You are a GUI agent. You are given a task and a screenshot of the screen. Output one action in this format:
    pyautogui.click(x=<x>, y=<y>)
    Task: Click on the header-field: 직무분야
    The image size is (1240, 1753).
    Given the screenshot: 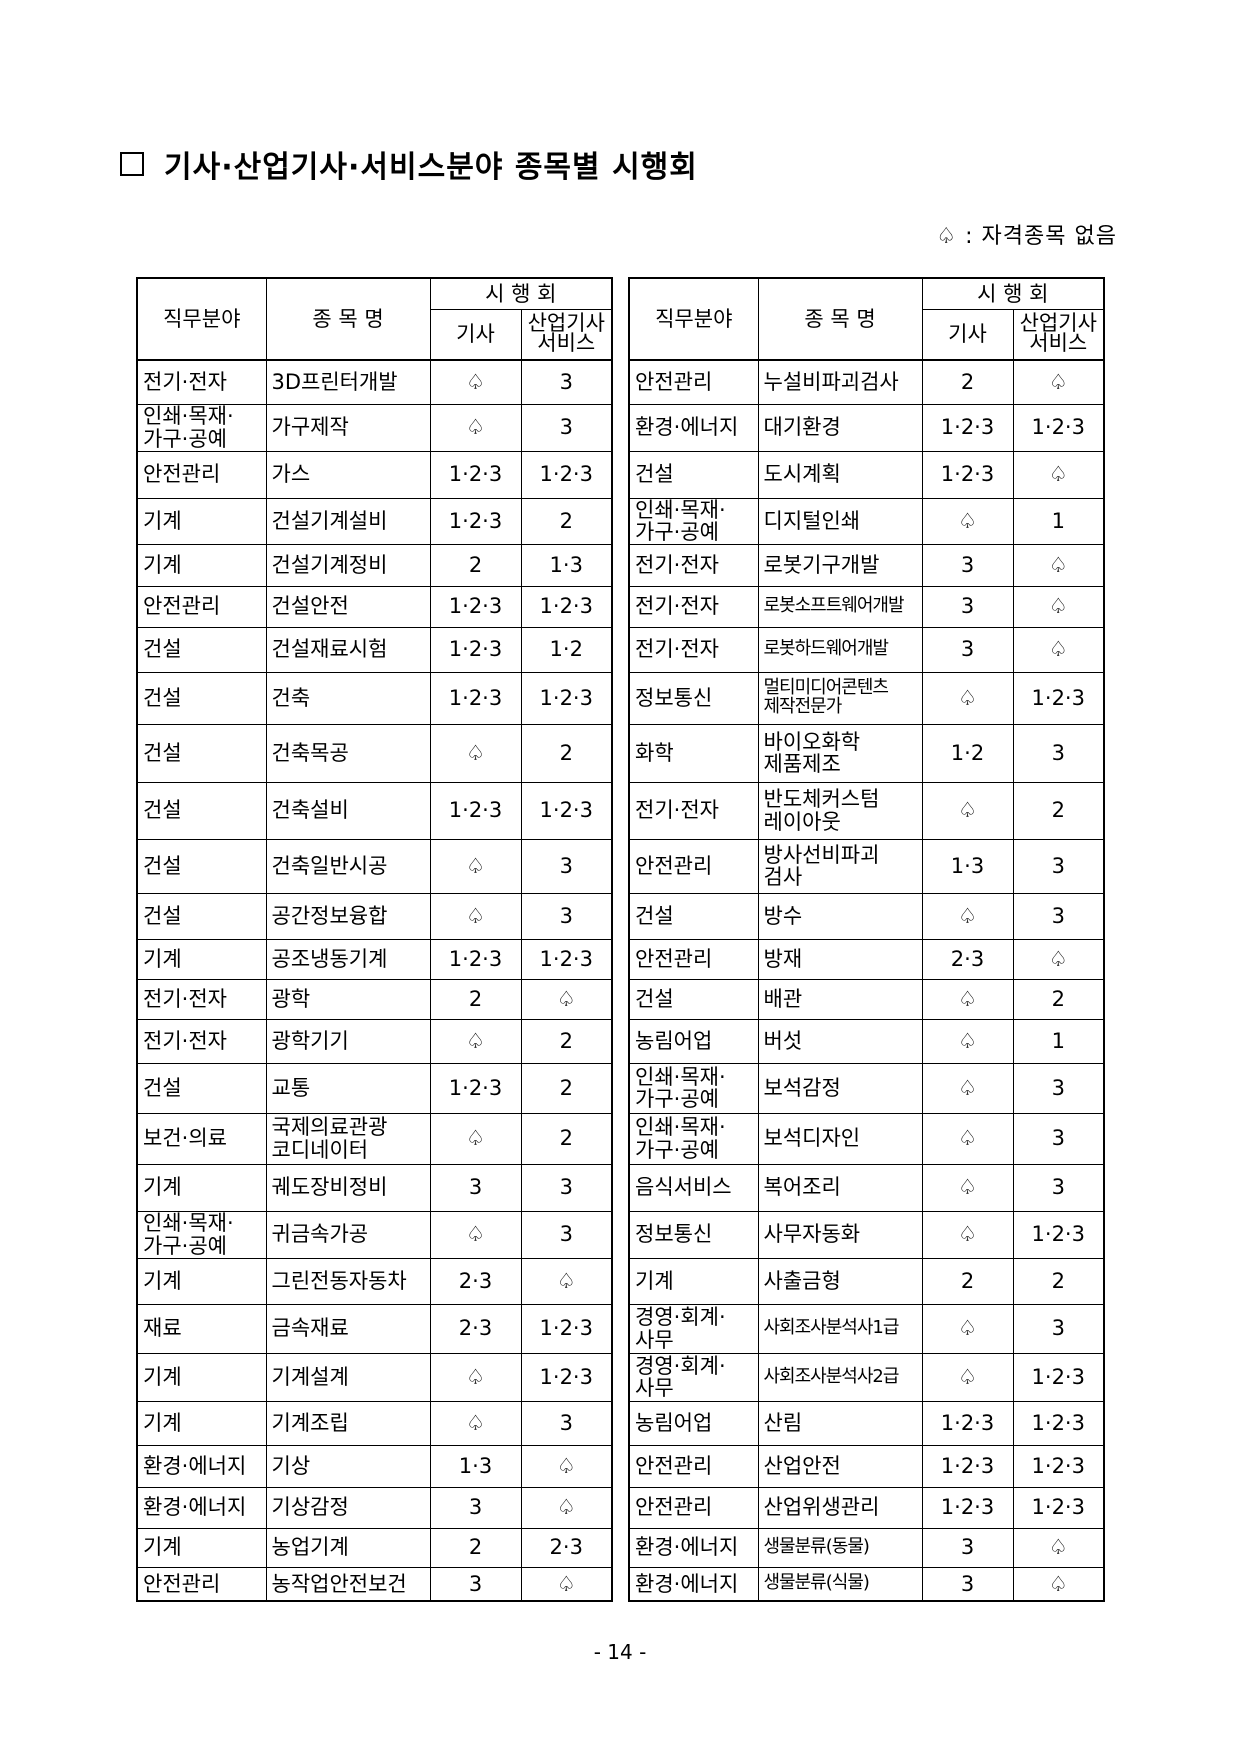 What is the action you would take?
    pyautogui.click(x=693, y=319)
    